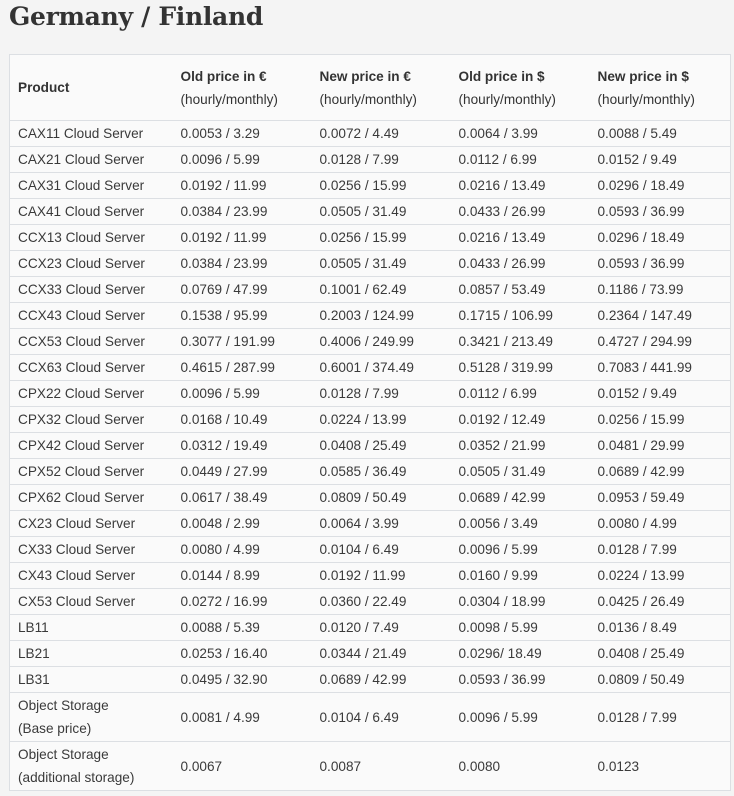 The image size is (734, 796). I want to click on cell-new-price-eur: 0.0360 / 22.49, so click(381, 601).